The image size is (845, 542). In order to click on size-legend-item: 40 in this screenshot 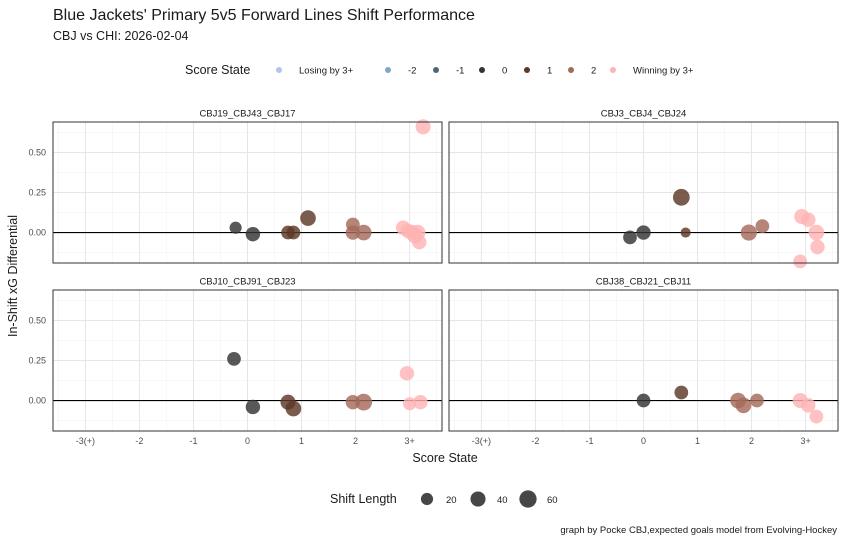, I will do `click(489, 499)`.